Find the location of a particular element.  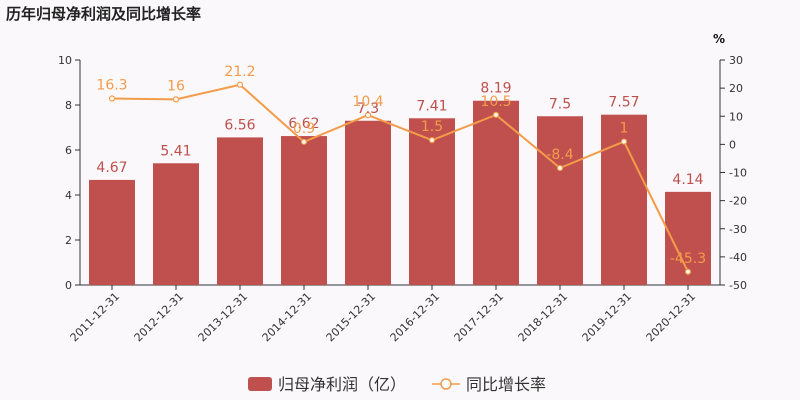

x-tick-label: 2017-12-31 is located at coordinates (479, 317).